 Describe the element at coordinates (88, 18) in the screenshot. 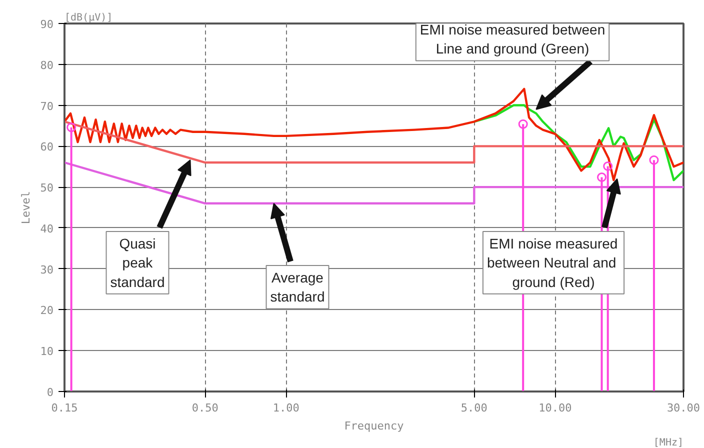

I see `text: [dB(μV)]` at that location.